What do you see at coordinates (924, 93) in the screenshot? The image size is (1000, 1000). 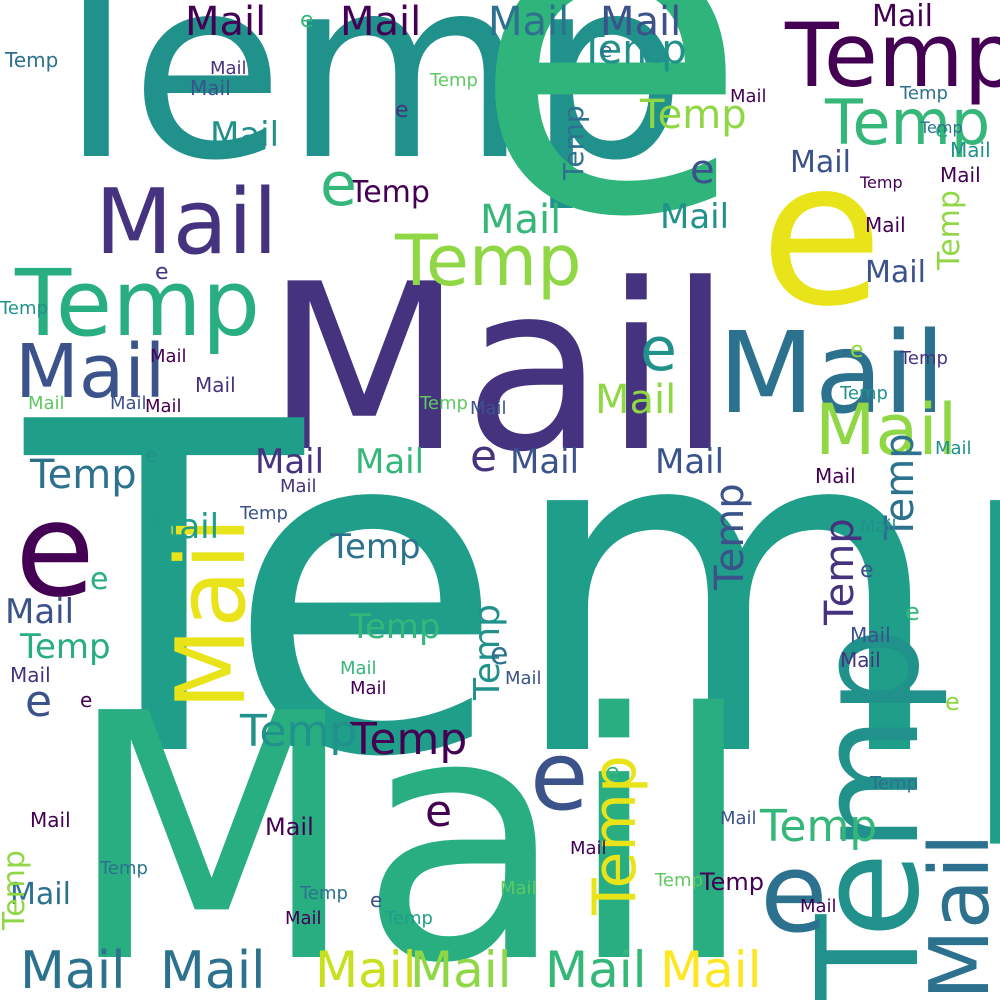 I see `word-temp-s7: Temp` at bounding box center [924, 93].